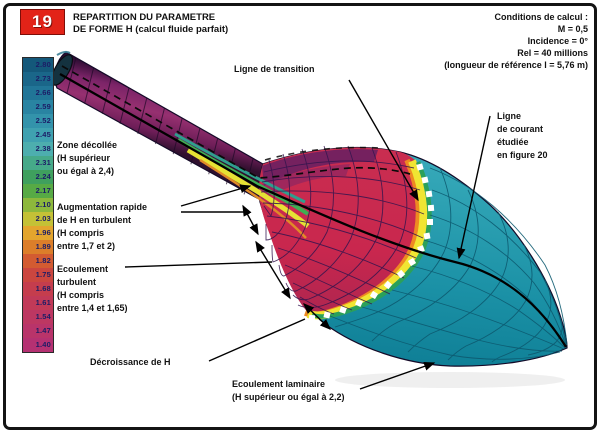 Image resolution: width=600 pixels, height=433 pixels. Describe the element at coordinates (198, 264) in the screenshot. I see `arrow-turbulent` at that location.